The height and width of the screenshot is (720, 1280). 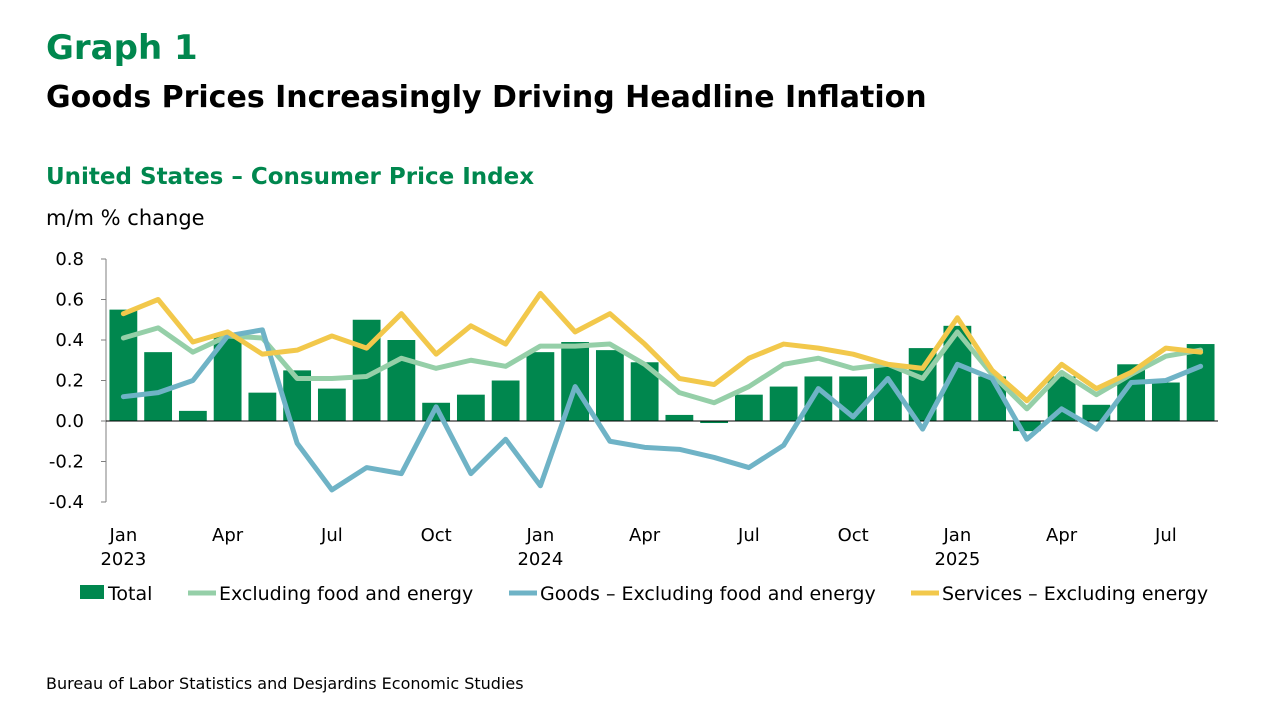 I want to click on y-tick-label: 0.4, so click(x=69, y=340).